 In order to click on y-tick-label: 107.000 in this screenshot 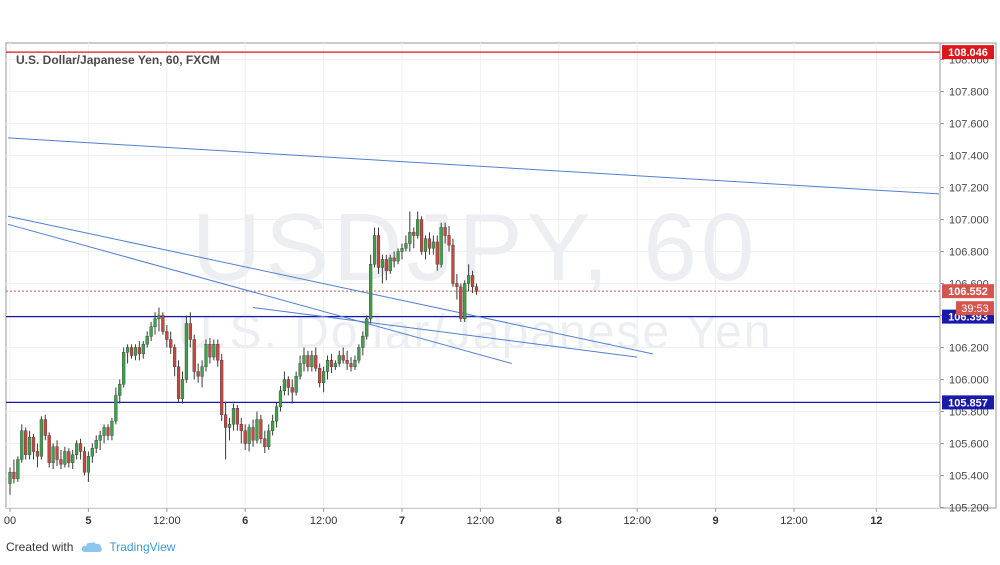, I will do `click(969, 221)`.